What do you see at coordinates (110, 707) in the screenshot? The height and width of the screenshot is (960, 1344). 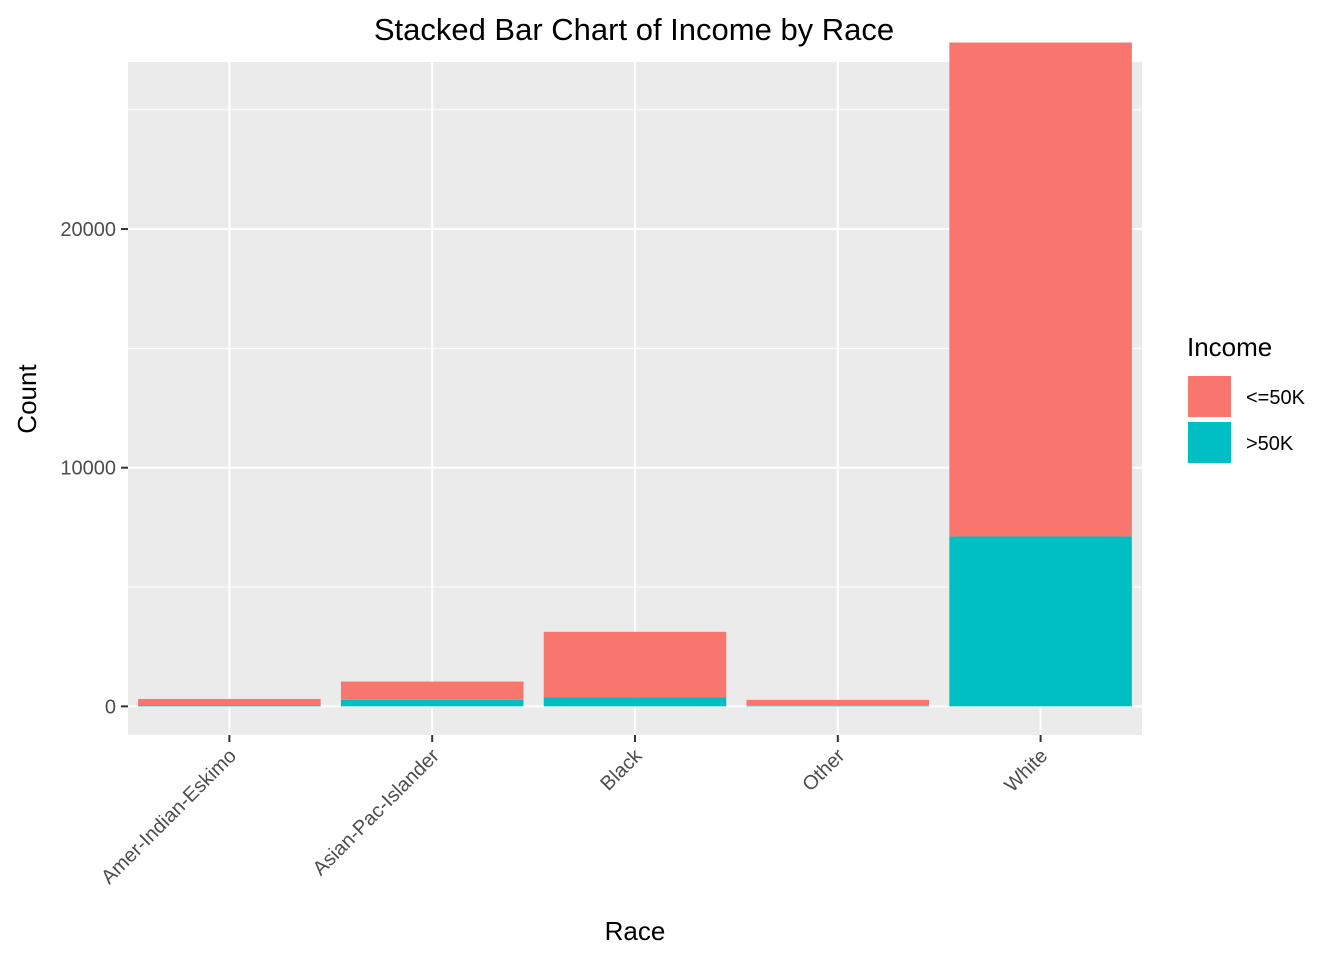 I see `y-tick-label: 0` at bounding box center [110, 707].